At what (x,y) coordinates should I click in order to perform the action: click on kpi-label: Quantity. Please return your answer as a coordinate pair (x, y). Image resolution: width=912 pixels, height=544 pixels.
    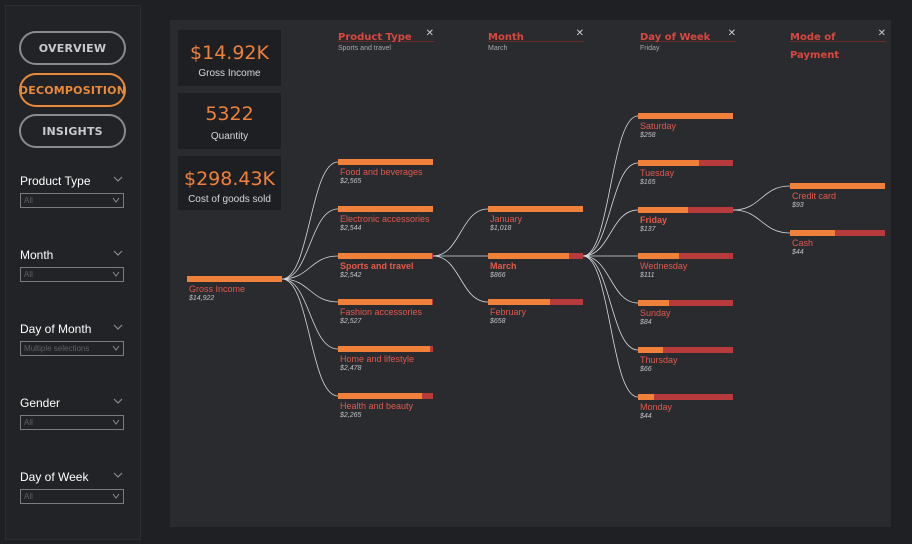
    Looking at the image, I should click on (229, 136).